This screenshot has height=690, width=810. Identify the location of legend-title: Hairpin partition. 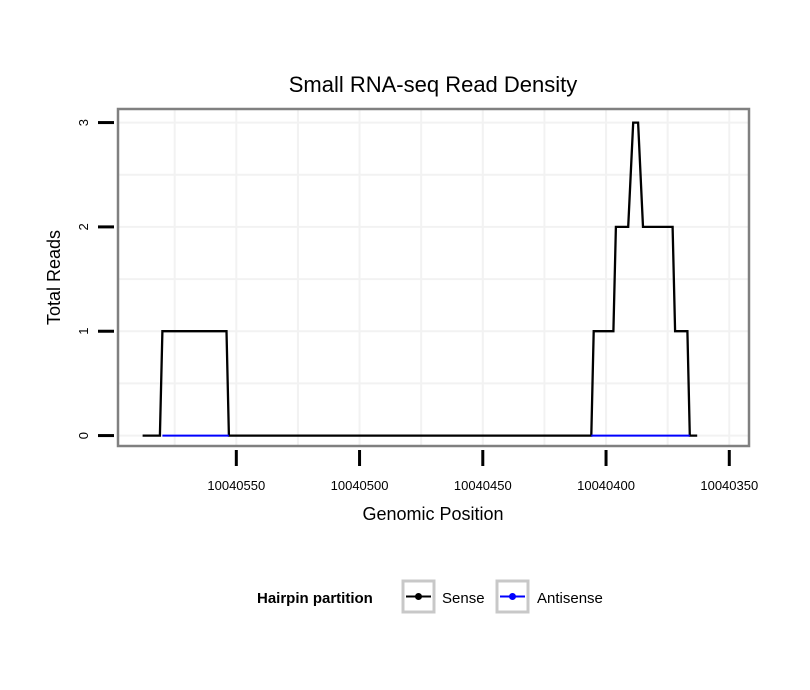
(315, 598).